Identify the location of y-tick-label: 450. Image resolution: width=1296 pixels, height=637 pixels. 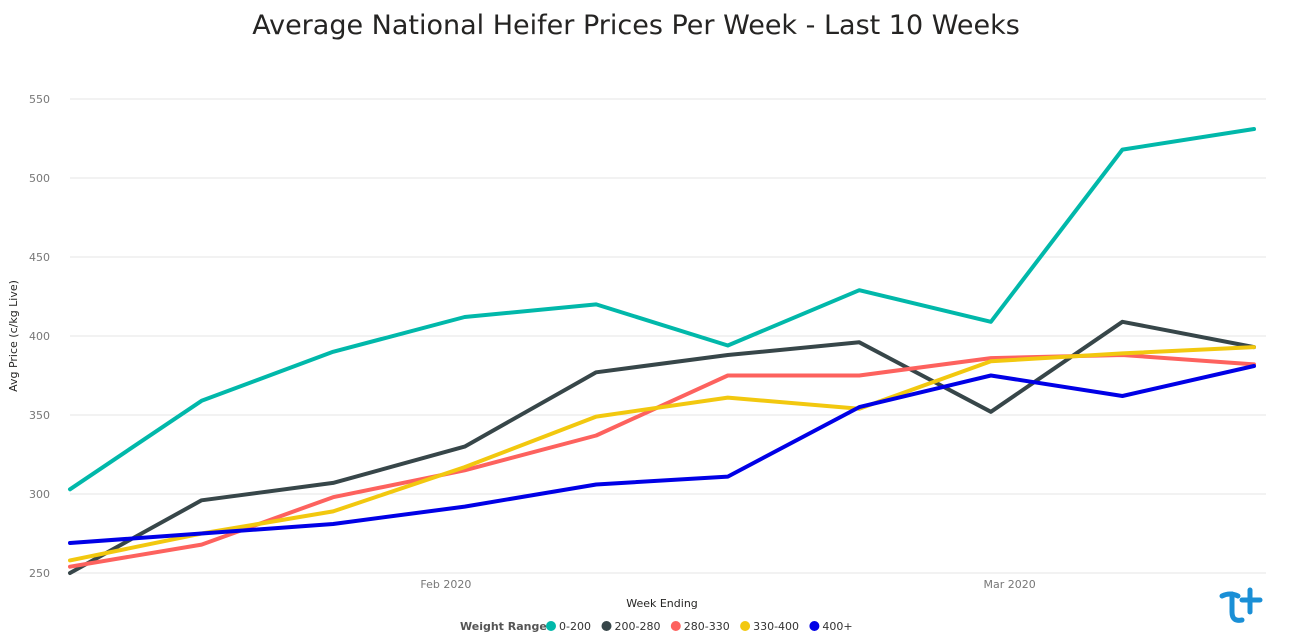
(39, 257).